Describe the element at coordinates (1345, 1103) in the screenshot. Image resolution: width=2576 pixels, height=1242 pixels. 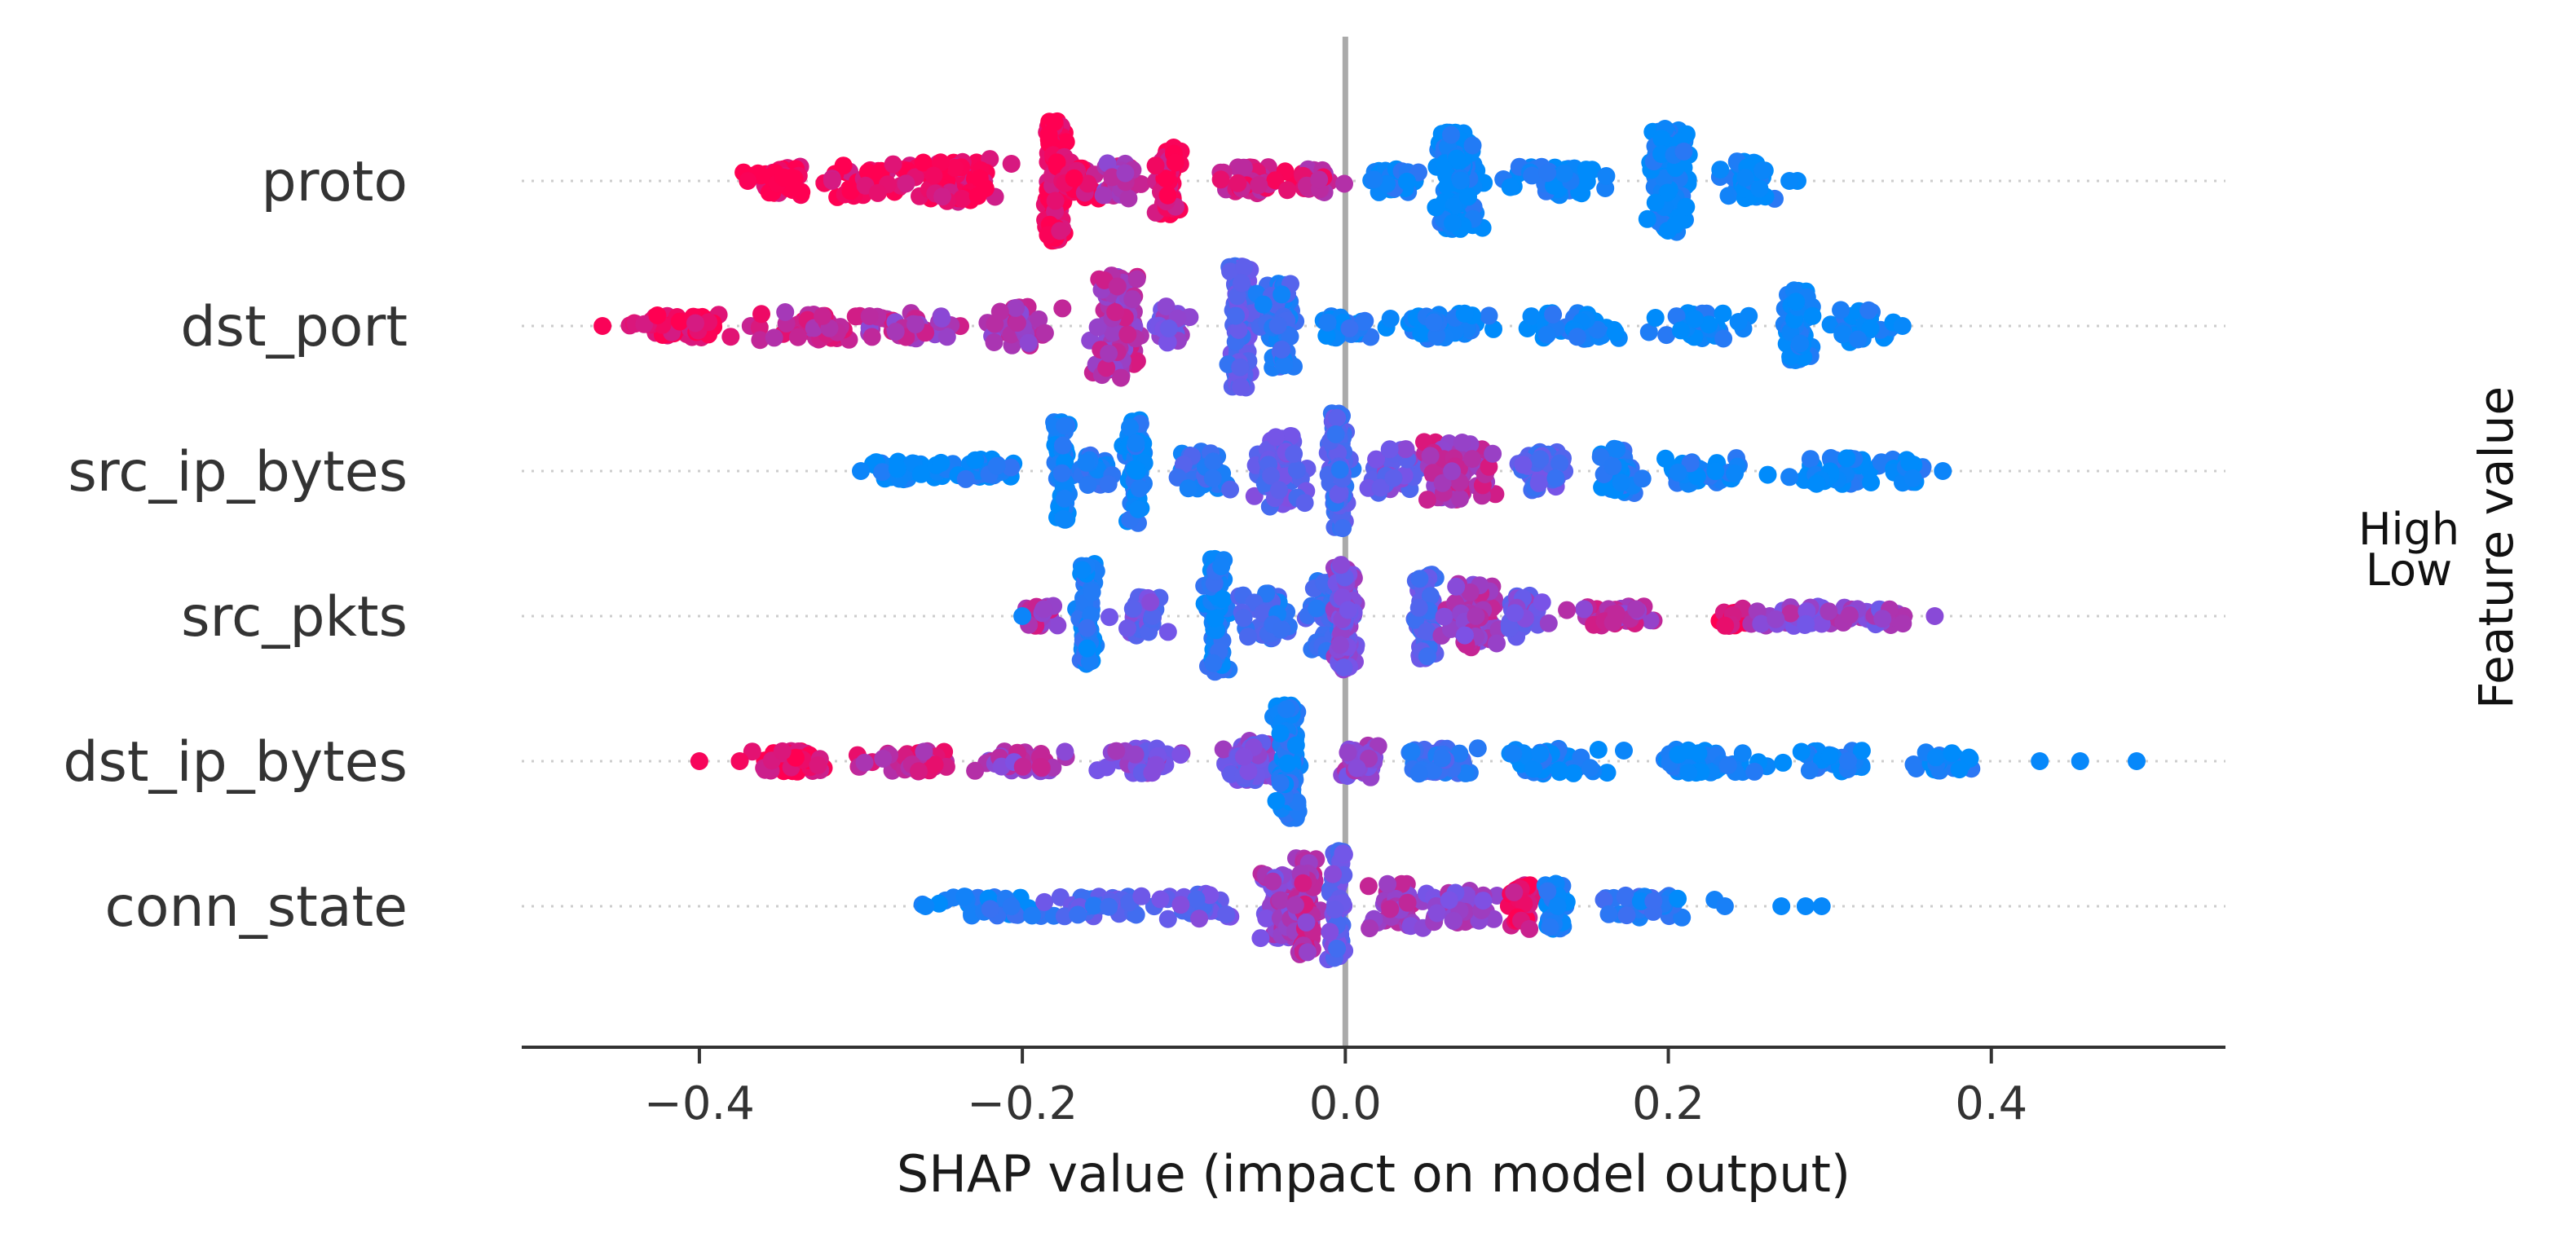
I see `x-tick-label: 0.0` at that location.